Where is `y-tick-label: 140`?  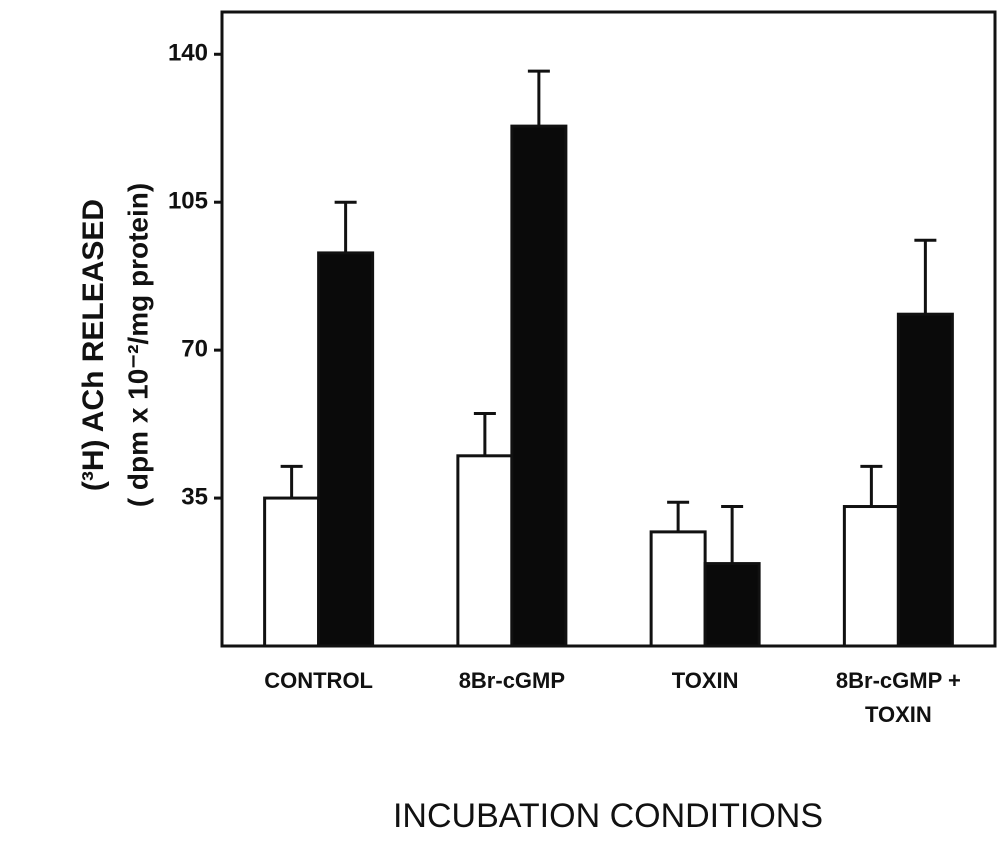
y-tick-label: 140 is located at coordinates (188, 53).